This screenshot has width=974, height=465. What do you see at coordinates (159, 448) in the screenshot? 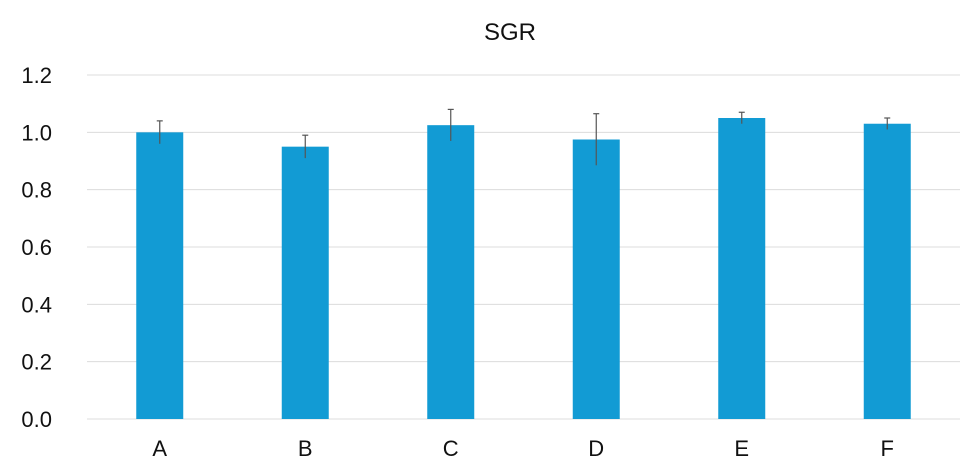
I see `x-tick-label: A` at bounding box center [159, 448].